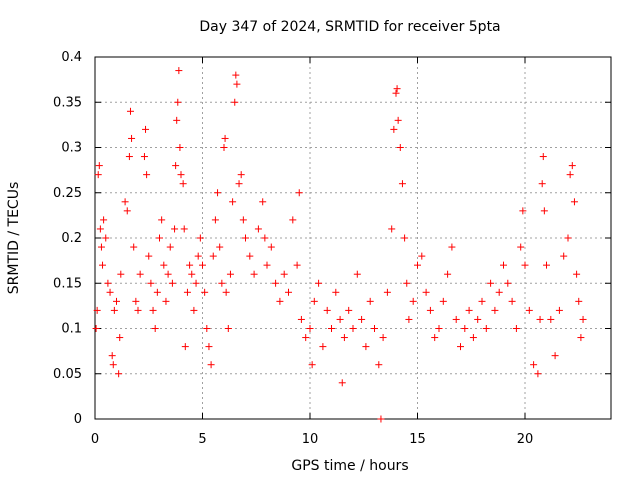 The height and width of the screenshot is (480, 640). I want to click on x-tick-label: 15, so click(417, 439).